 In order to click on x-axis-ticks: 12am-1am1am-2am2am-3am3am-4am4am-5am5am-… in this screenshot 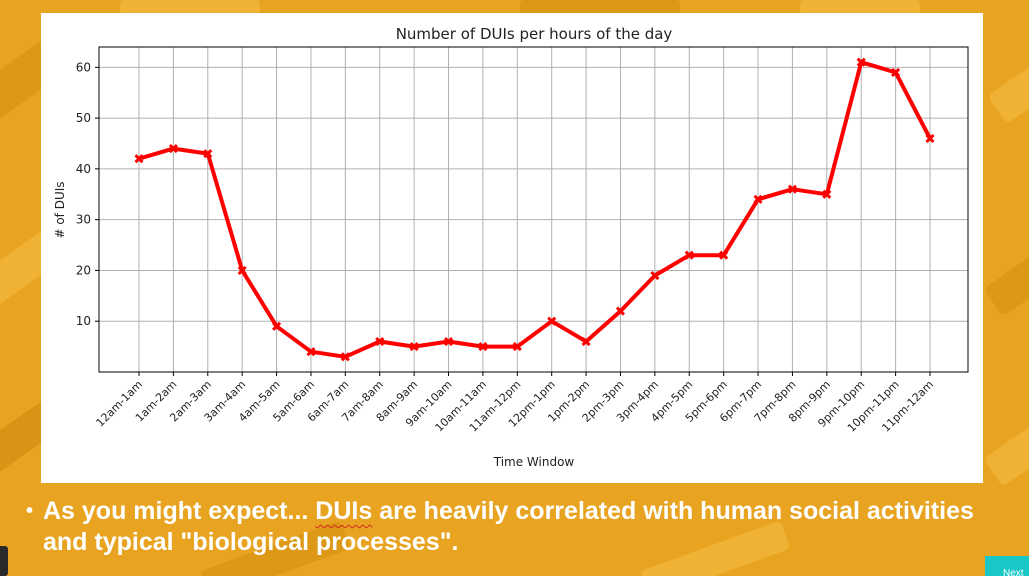, I will do `click(515, 403)`.